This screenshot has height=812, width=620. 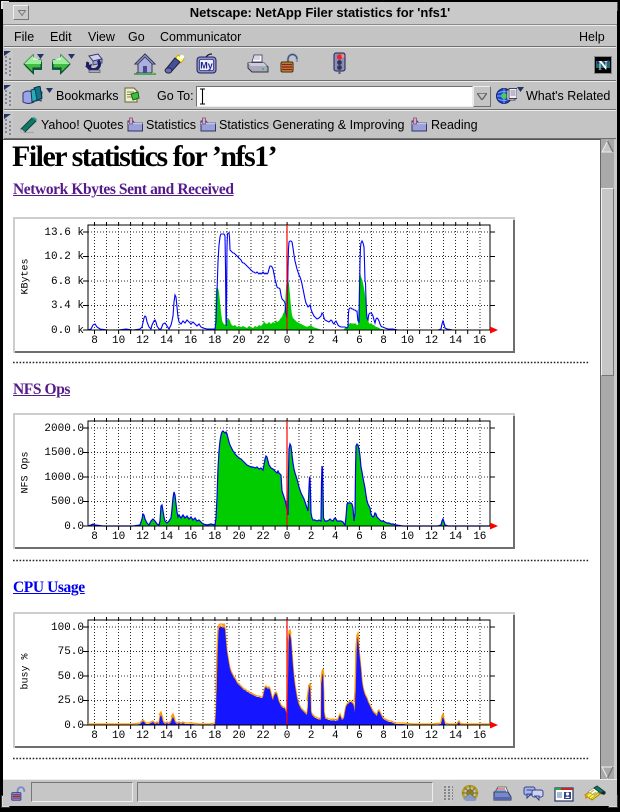 What do you see at coordinates (603, 65) in the screenshot?
I see `svg-text: N` at bounding box center [603, 65].